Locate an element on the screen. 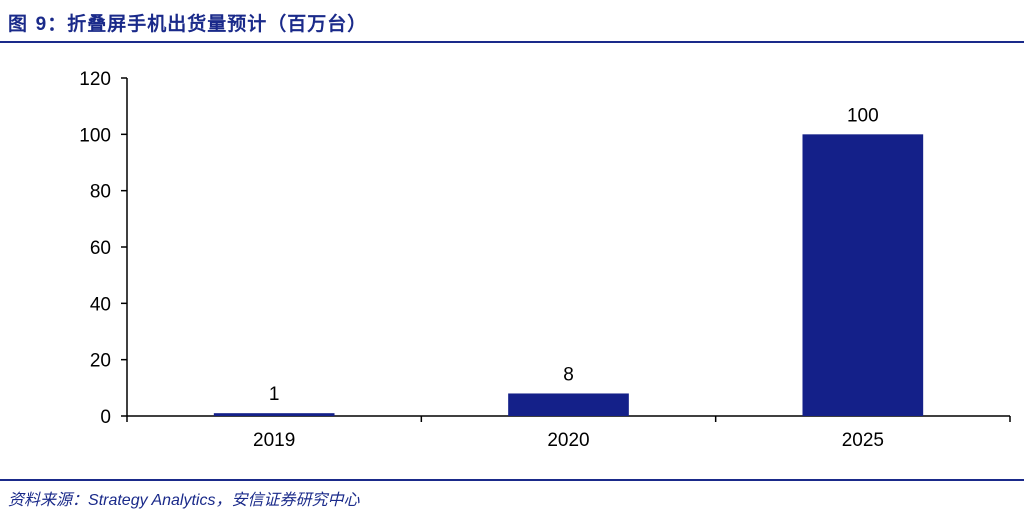 The width and height of the screenshot is (1024, 515). chart-title: 图 9：折叠屏手机出货量预计（百万台） is located at coordinates (187, 22).